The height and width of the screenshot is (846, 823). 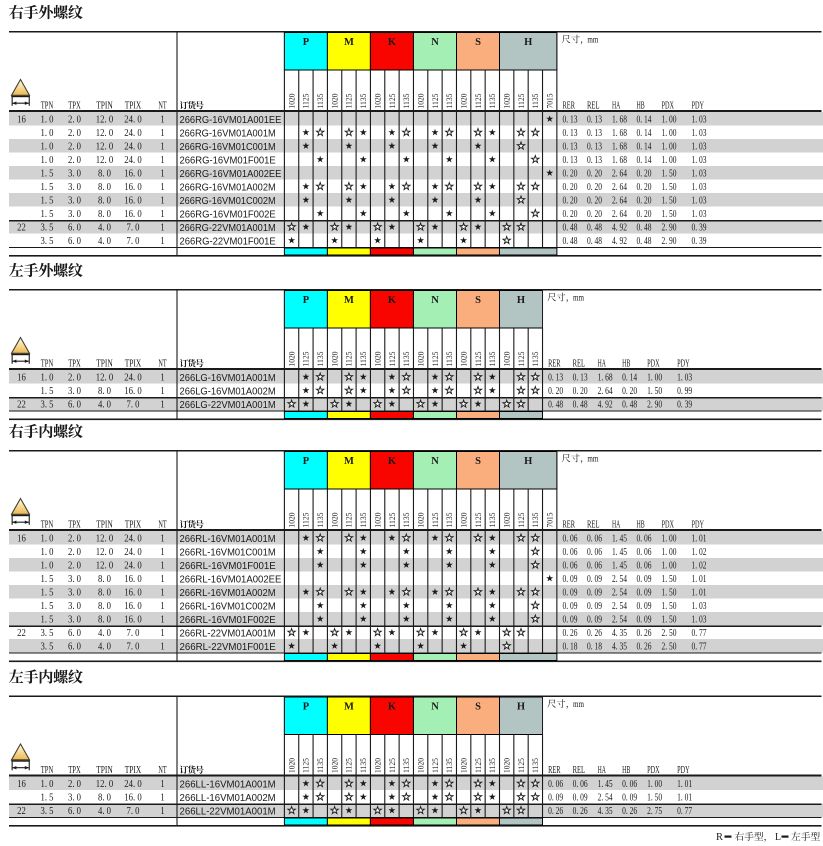 What do you see at coordinates (569, 106) in the screenshot?
I see `svg-text: RER` at bounding box center [569, 106].